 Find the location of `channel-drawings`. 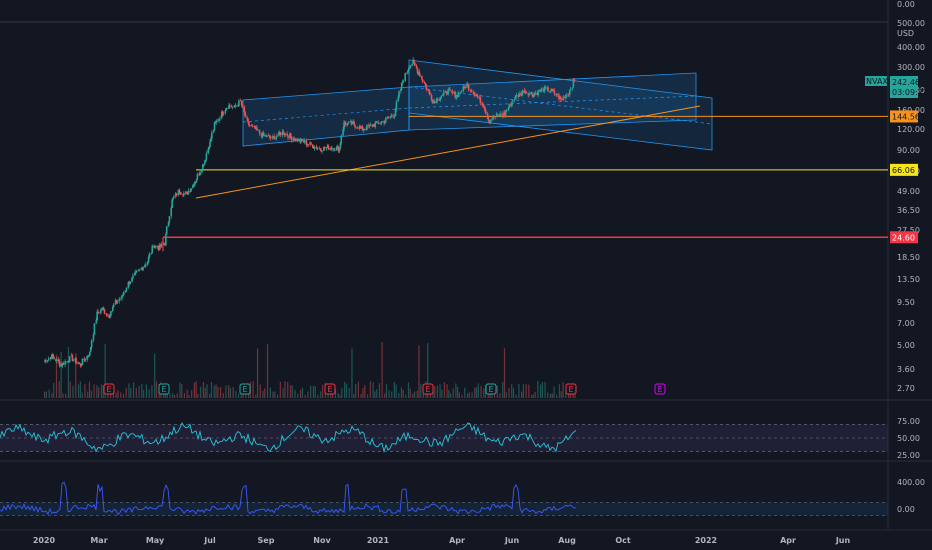

channel-drawings is located at coordinates (454, 129).